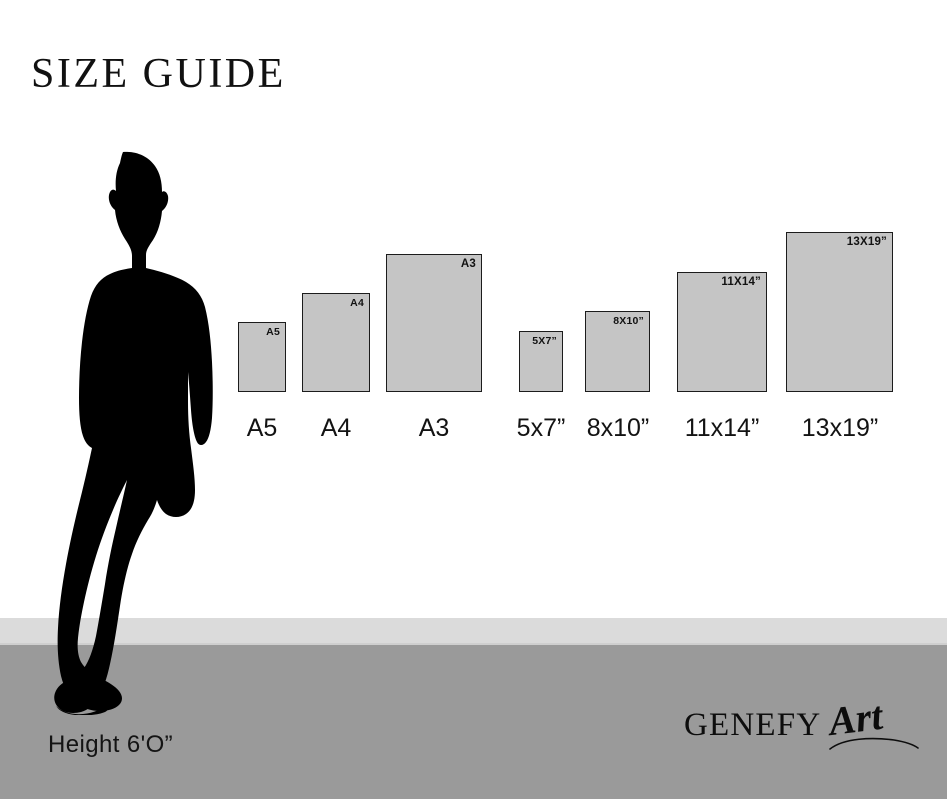 The height and width of the screenshot is (799, 947). I want to click on frame-11x14: 11X14”, so click(722, 332).